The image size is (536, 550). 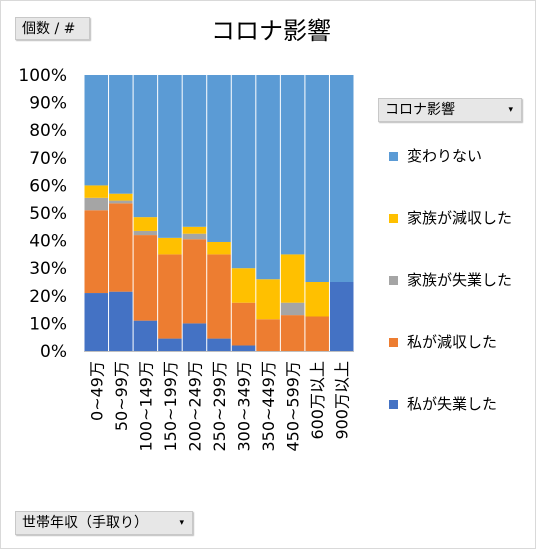 What do you see at coordinates (293, 406) in the screenshot?
I see `x-tick-label: 450~599万` at bounding box center [293, 406].